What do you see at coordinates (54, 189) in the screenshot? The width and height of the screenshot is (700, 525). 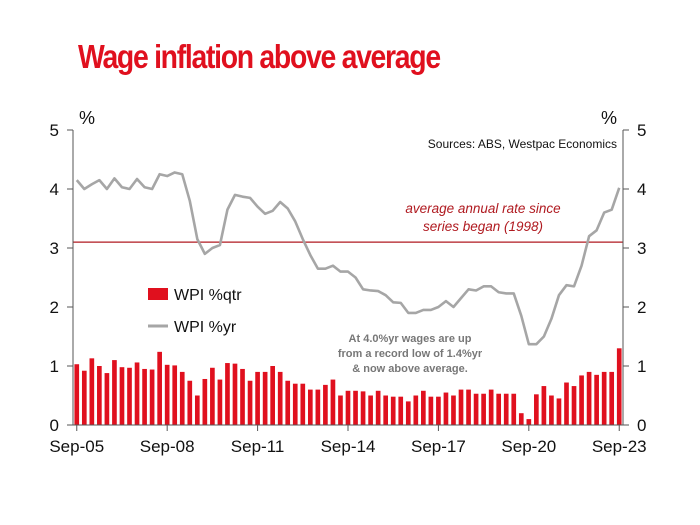 I see `y-tick-label-left: 4` at bounding box center [54, 189].